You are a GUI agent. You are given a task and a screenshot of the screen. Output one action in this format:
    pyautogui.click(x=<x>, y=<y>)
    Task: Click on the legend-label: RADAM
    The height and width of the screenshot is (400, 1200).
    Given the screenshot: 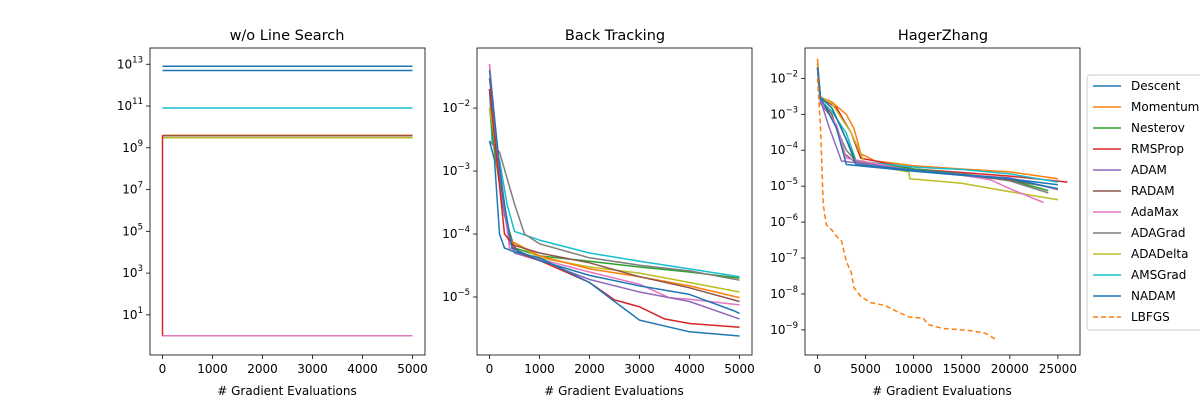 What is the action you would take?
    pyautogui.click(x=1153, y=191)
    